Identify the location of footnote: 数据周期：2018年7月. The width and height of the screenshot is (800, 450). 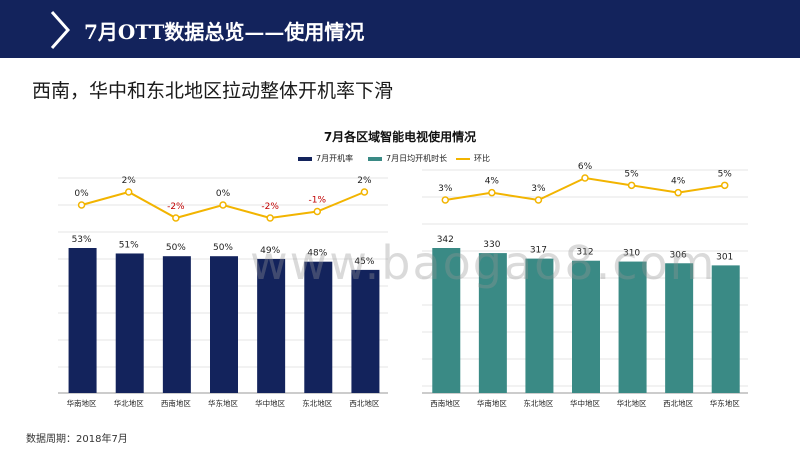
(77, 439).